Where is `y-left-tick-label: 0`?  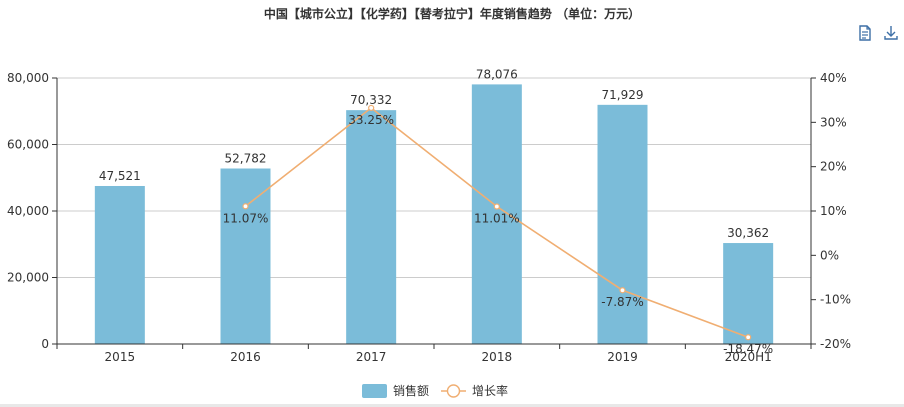 y-left-tick-label: 0 is located at coordinates (45, 344).